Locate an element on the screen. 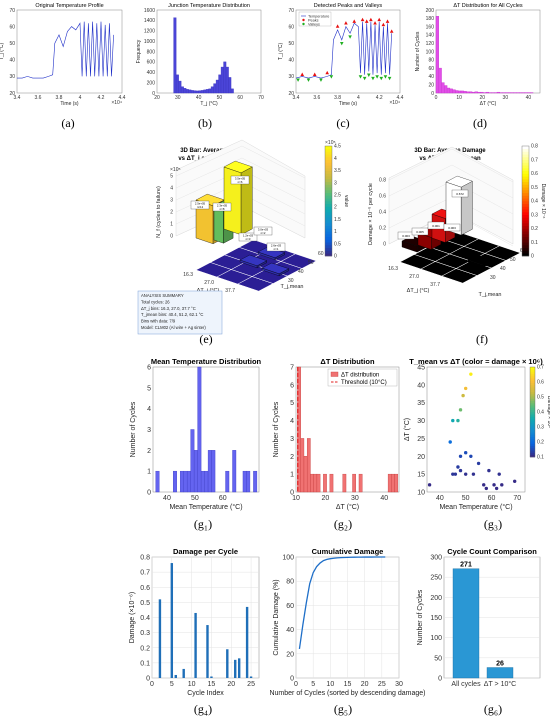 Image resolution: width=550 pixels, height=719 pixels. chart-title: Junction Temperature Distribution is located at coordinates (209, 6).